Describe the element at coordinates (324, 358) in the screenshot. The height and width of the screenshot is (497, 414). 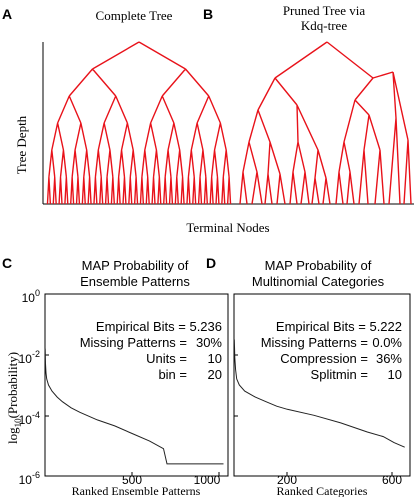
I see `stat-label: Compression =` at that location.